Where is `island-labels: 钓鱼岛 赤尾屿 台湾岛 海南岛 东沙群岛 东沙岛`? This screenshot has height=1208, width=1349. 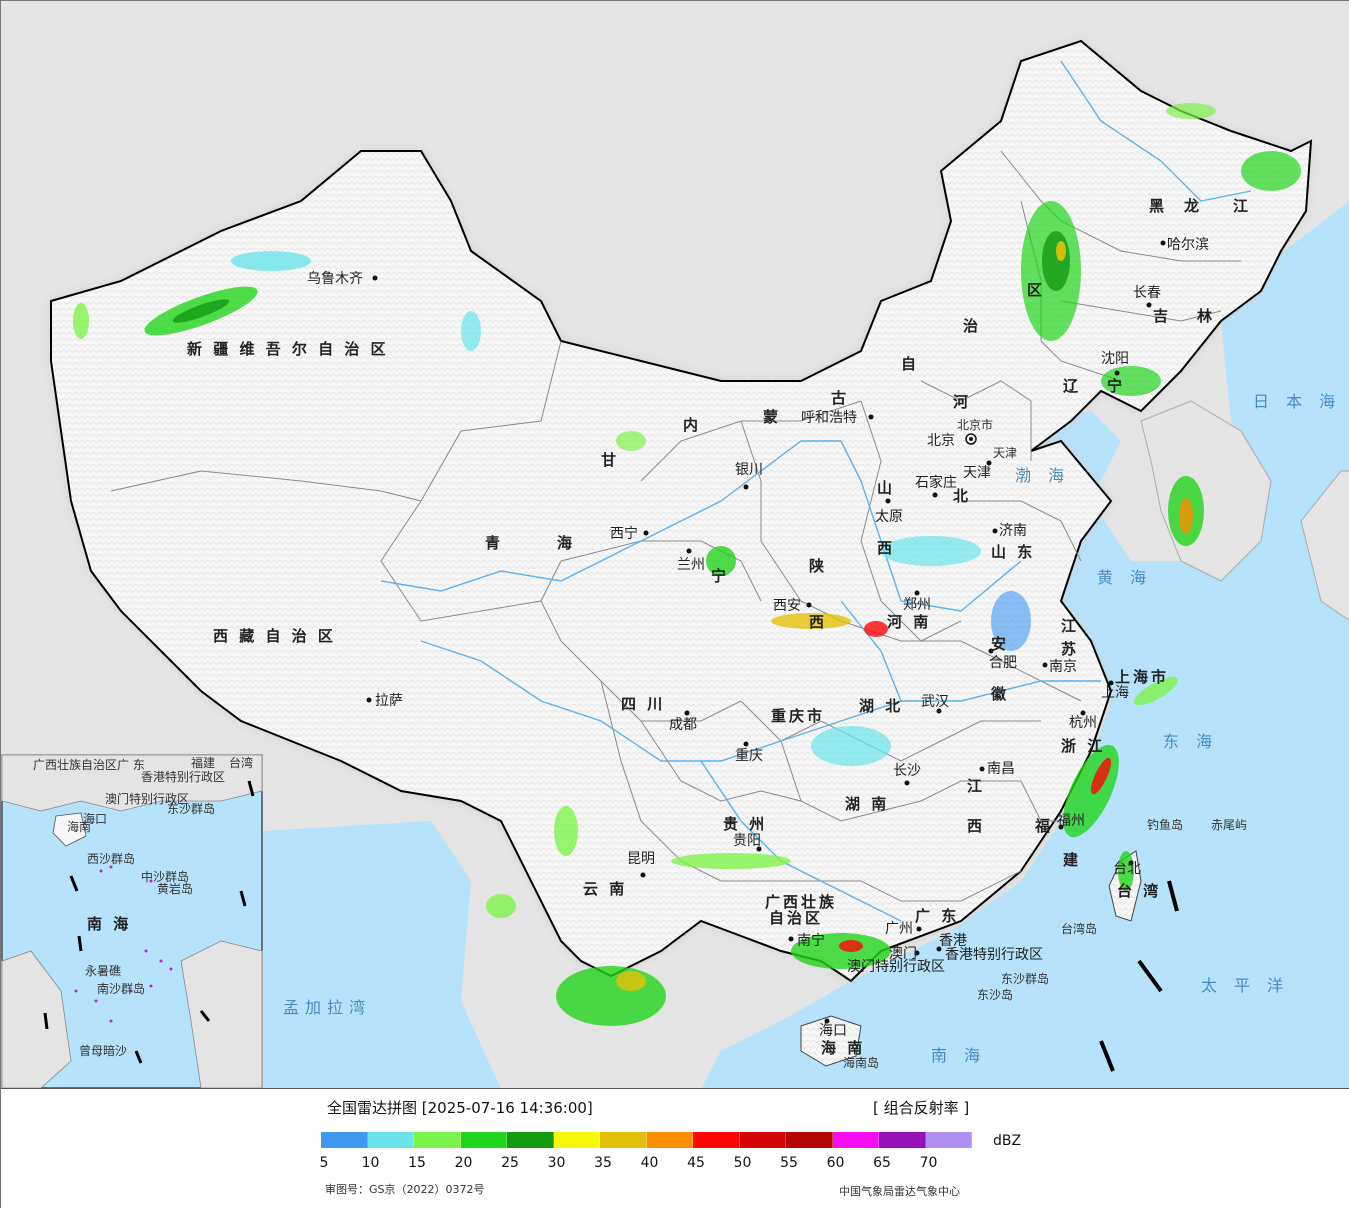
island-labels: 钓鱼岛 赤尾屿 台湾岛 海南岛 东沙群岛 东沙岛 is located at coordinates (1045, 943).